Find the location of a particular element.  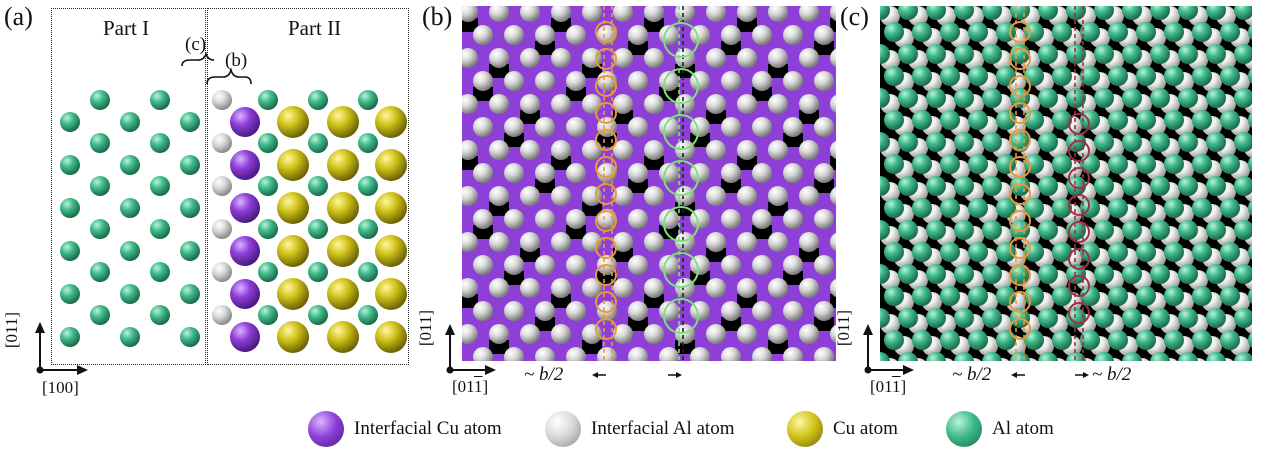

cu-atom is located at coordinates (343, 294).